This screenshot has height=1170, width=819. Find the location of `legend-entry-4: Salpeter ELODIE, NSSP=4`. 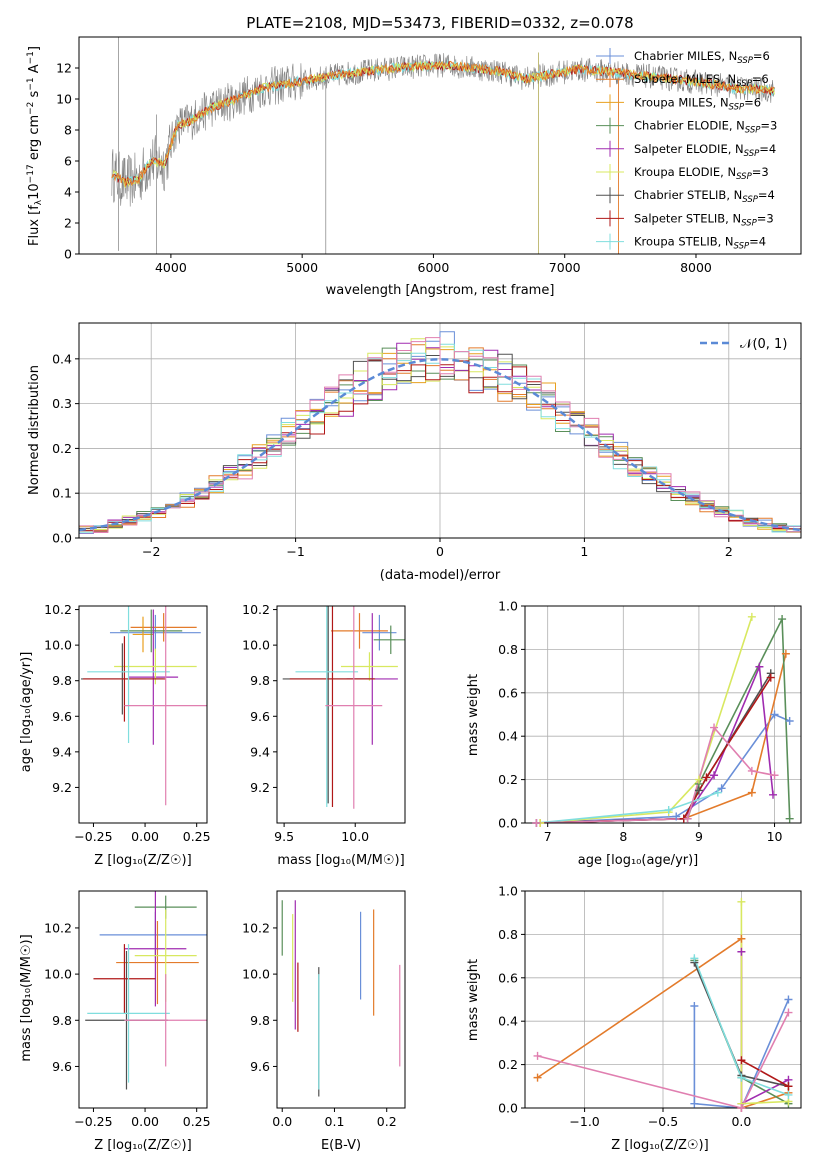

legend-entry-4: Salpeter ELODIE, NSSP=4 is located at coordinates (705, 150).